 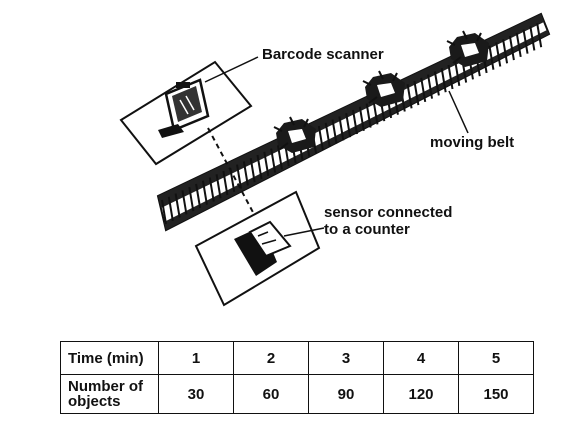 What do you see at coordinates (472, 142) in the screenshot?
I see `moving-belt-label: moving belt` at bounding box center [472, 142].